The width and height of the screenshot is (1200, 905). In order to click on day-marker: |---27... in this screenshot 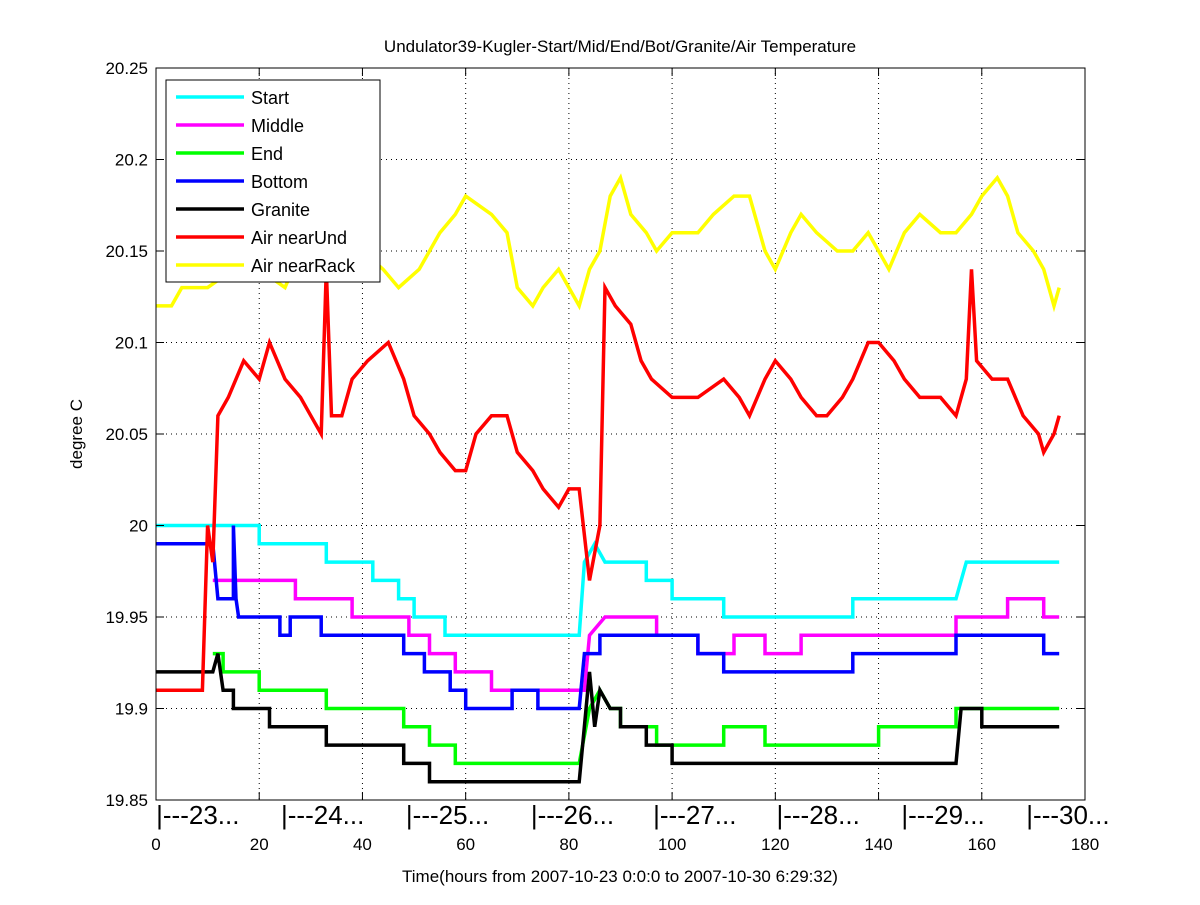, I will do `click(694, 815)`.